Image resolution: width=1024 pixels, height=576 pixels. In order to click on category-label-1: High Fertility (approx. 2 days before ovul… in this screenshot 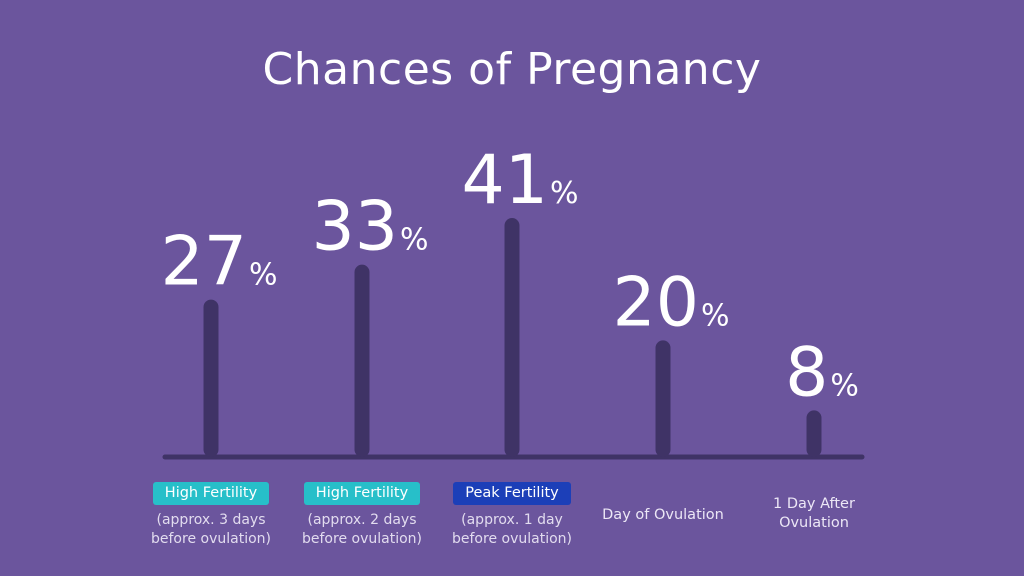, I will do `click(362, 515)`.